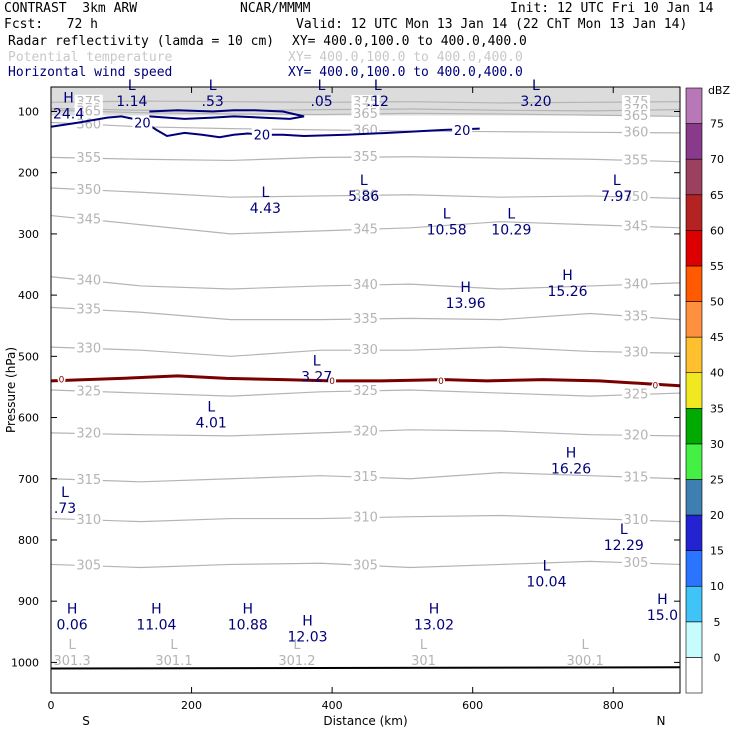 Image resolution: width=740 pixels, height=740 pixels. I want to click on extremum-value: 11.04, so click(156, 625).